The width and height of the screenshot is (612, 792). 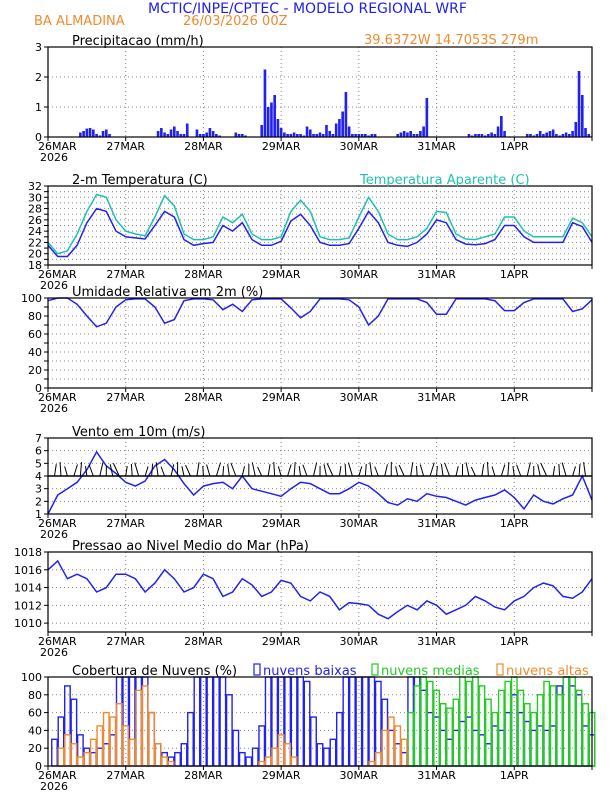 I want to click on y-tick-label: 30, so click(x=35, y=197).